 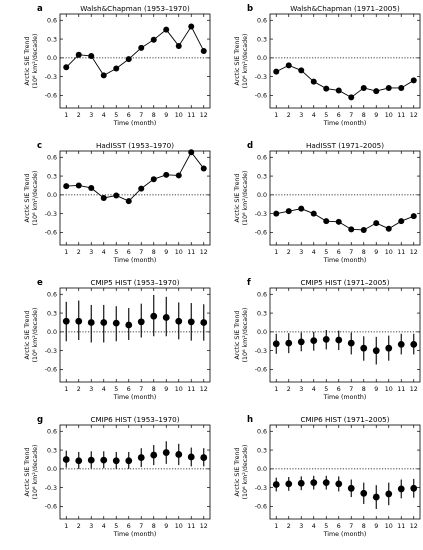 What do you see at coordinates (250, 146) in the screenshot?
I see `panel-letter: d` at bounding box center [250, 146].